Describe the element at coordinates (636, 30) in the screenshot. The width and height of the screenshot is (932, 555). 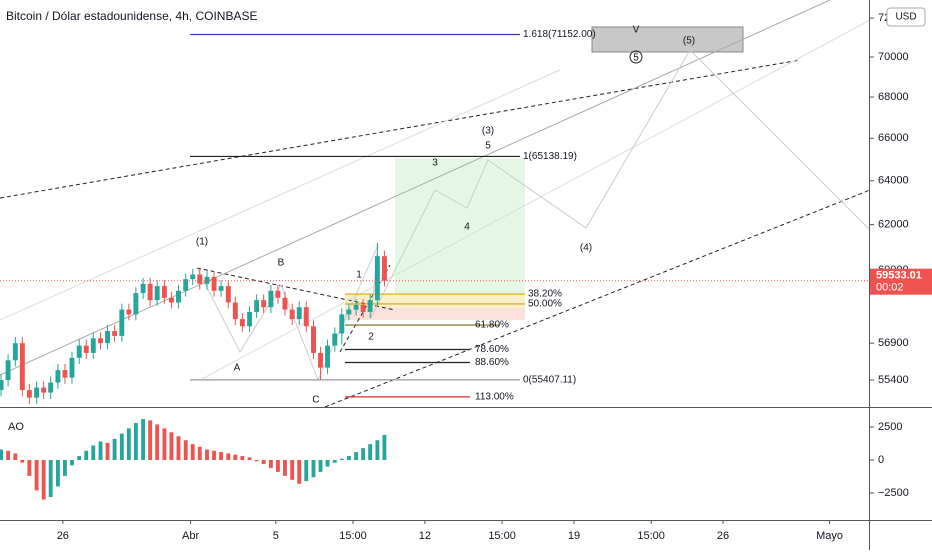
I see `wave-label: V` at that location.